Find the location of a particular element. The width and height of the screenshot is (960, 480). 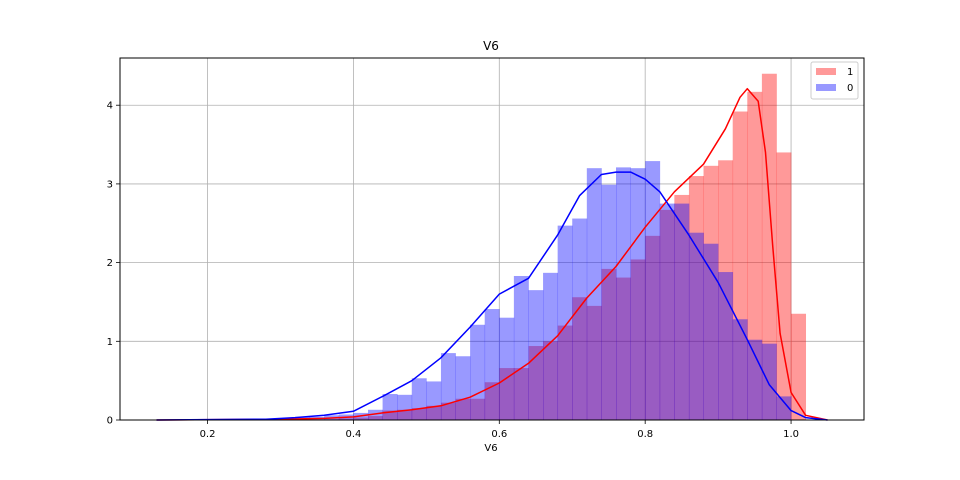

y-tick-label: 2 is located at coordinates (110, 263).